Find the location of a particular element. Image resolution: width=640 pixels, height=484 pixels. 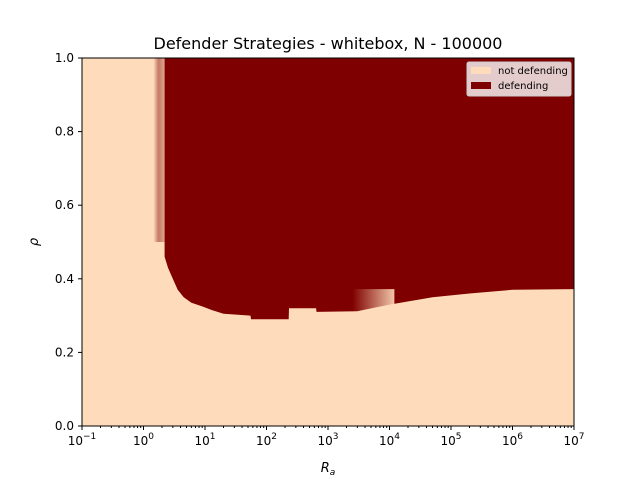

legend: not defending defending is located at coordinates (519, 79).